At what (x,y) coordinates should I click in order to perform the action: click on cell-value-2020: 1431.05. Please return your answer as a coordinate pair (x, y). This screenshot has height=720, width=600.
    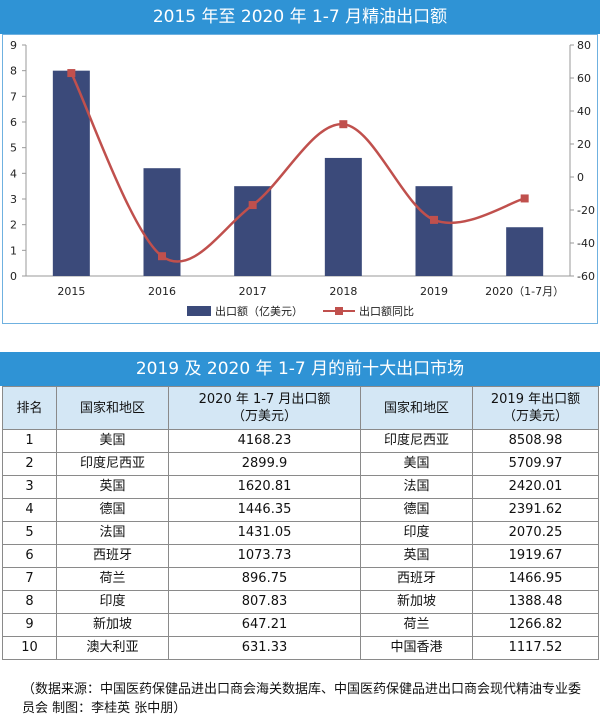
    Looking at the image, I should click on (264, 533).